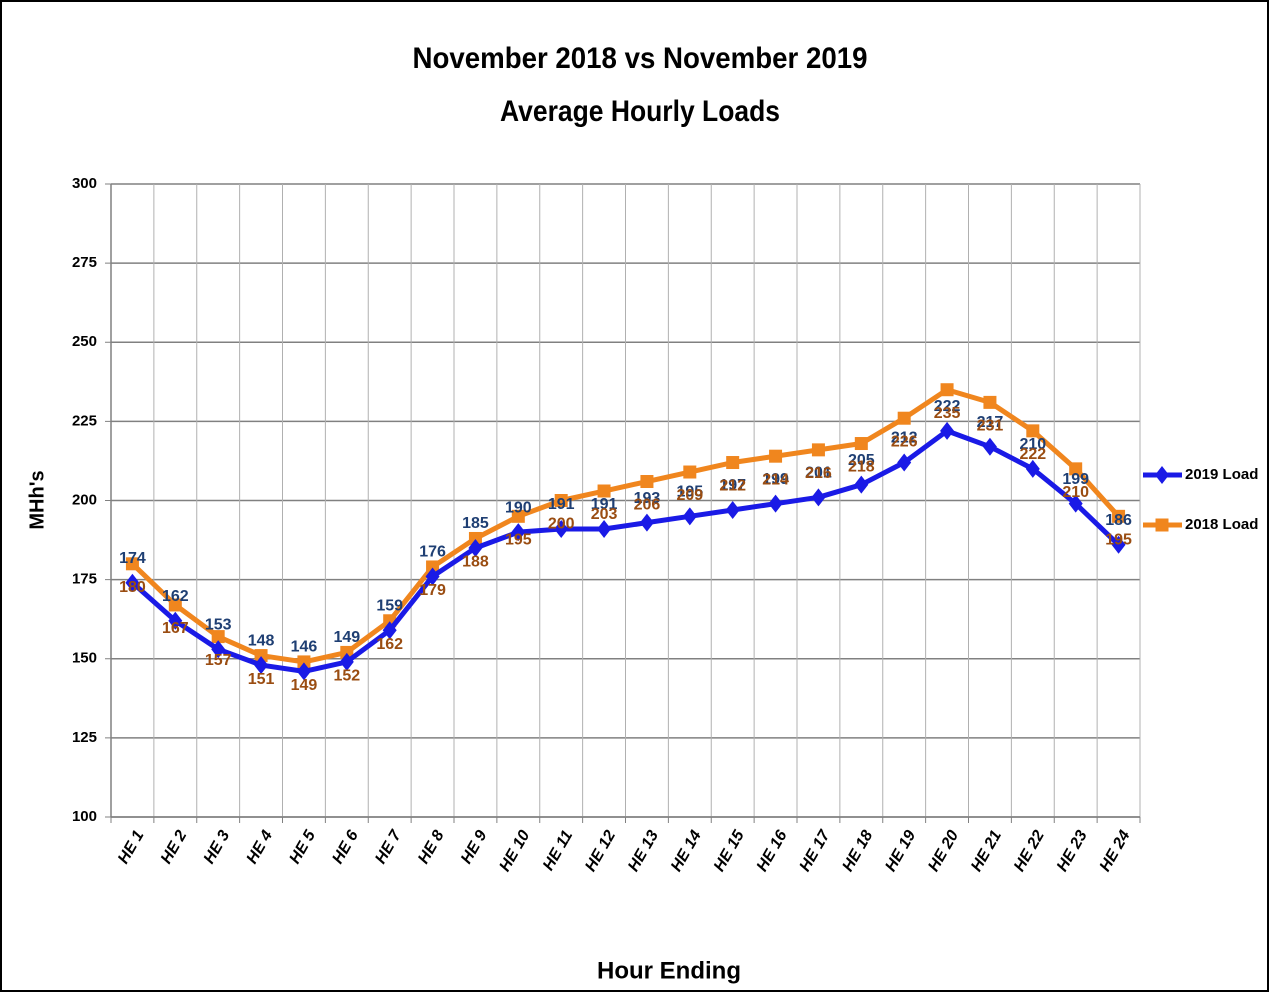 Image resolution: width=1269 pixels, height=992 pixels. I want to click on data-label: 190, so click(518, 507).